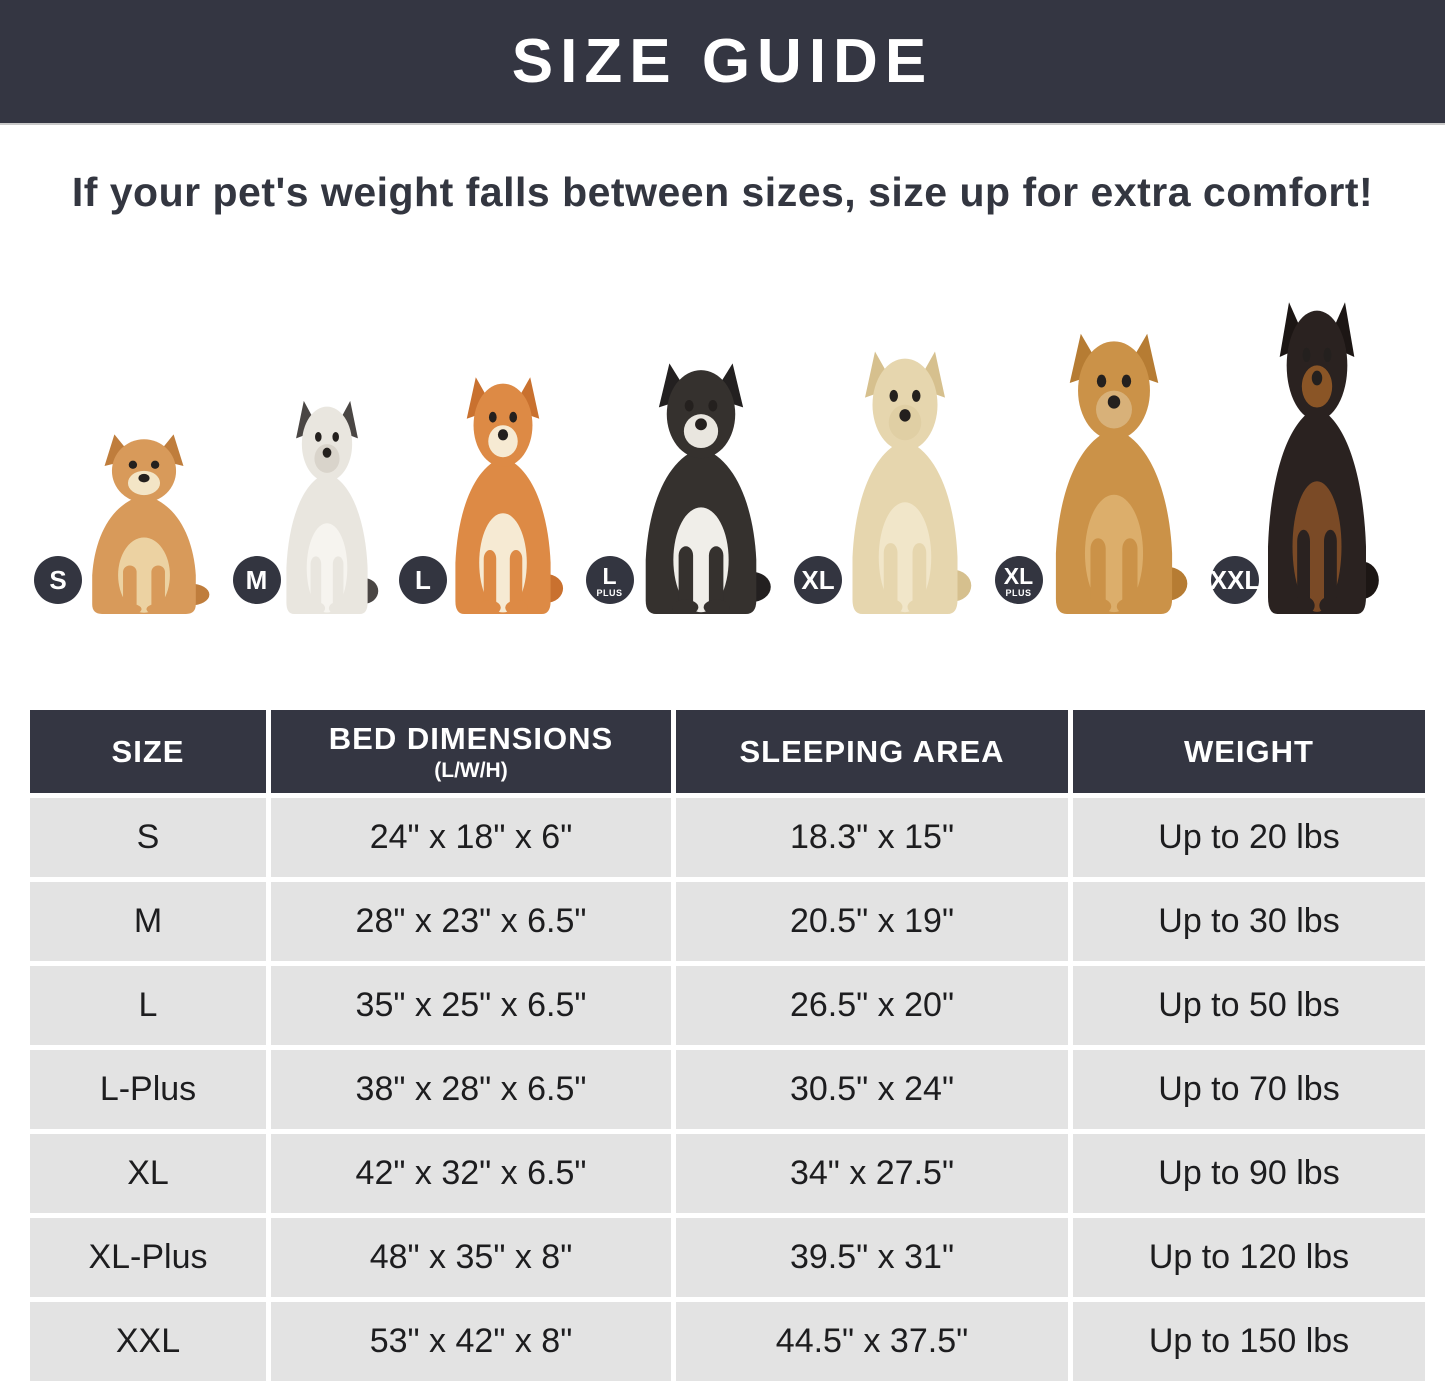 This screenshot has height=1381, width=1445. Describe the element at coordinates (471, 1005) in the screenshot. I see `cell-bed-dimensions: 35" x 25" x 6.5"` at that location.